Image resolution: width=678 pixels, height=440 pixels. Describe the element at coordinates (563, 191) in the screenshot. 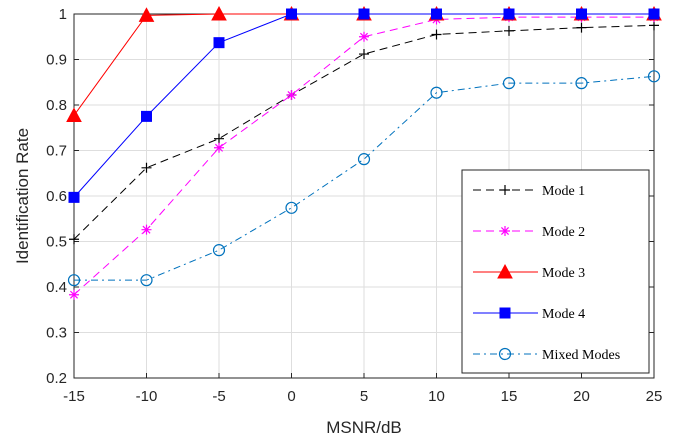

I see `legend-label-mode-1: Mode 1` at that location.